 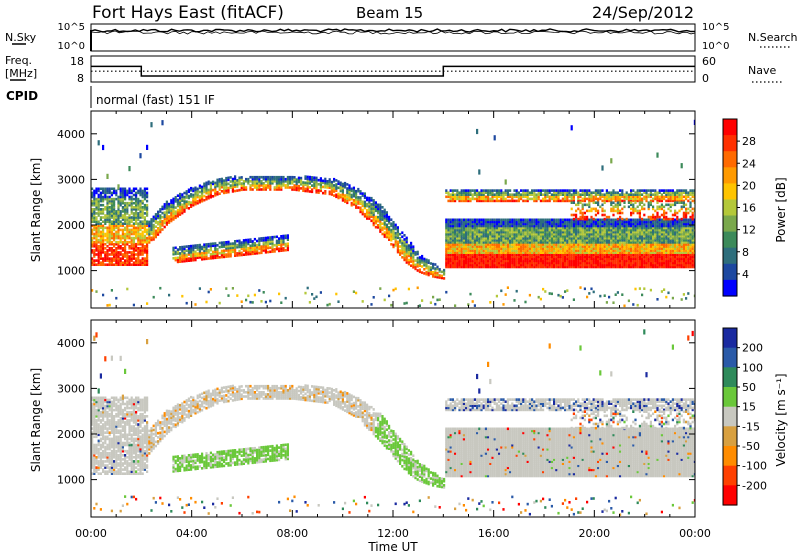 I want to click on date-label: 24/Sep/2012, so click(x=643, y=12).